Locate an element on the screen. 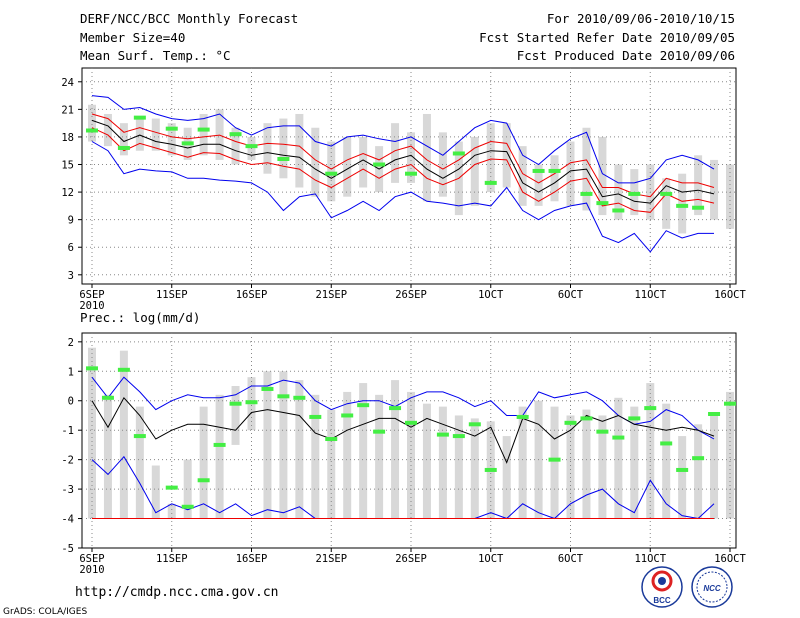 The width and height of the screenshot is (800, 618). header-right-line-1: For 2010/09/06-2010/10/15 is located at coordinates (641, 18).